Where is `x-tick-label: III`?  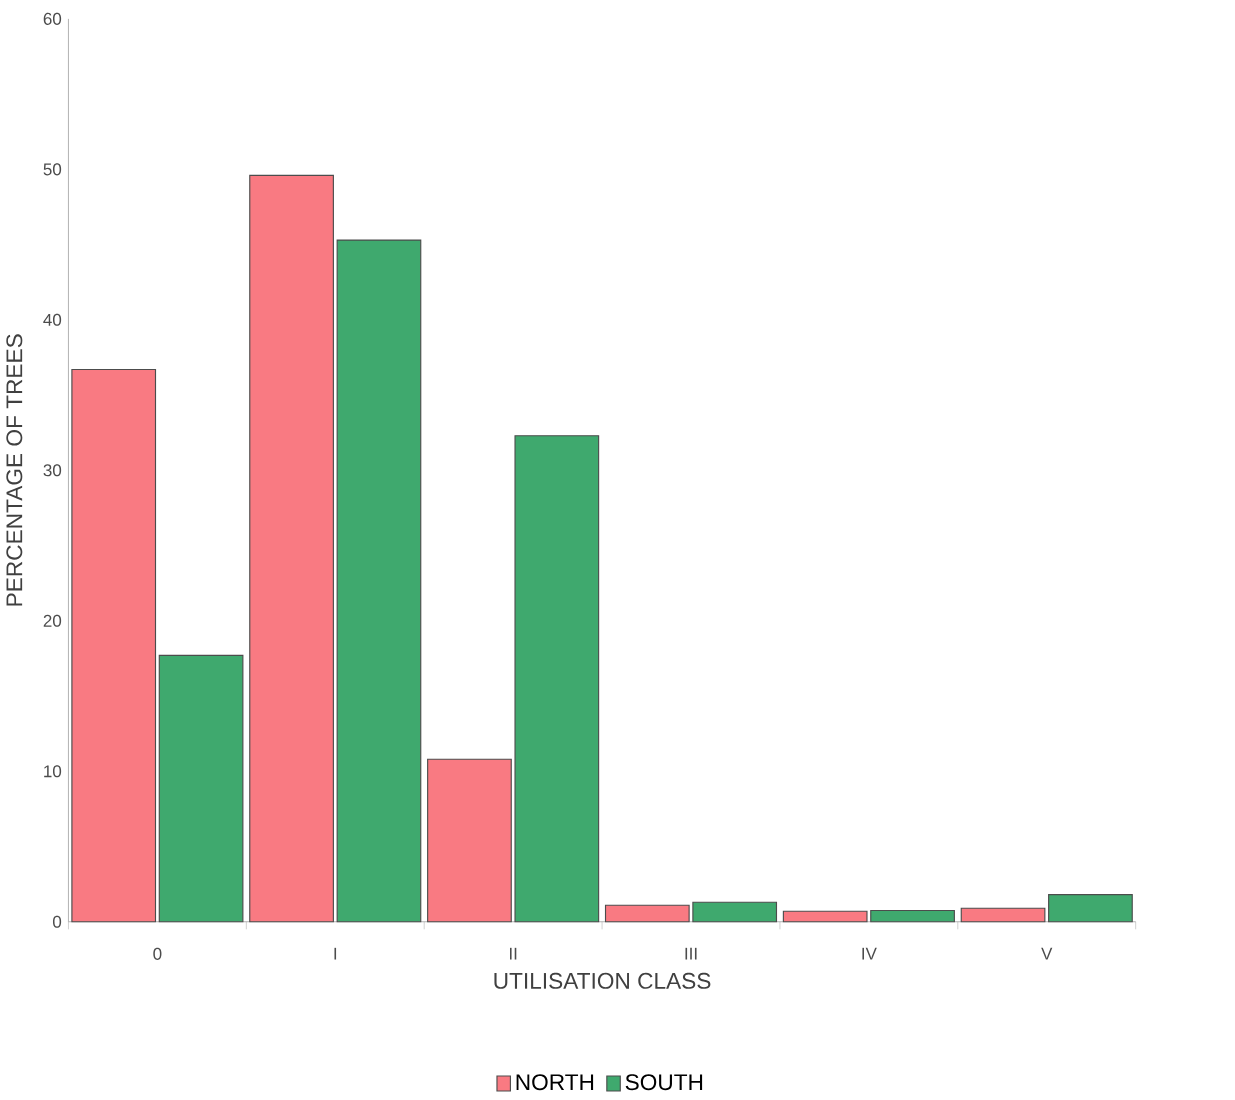 x-tick-label: III is located at coordinates (691, 953).